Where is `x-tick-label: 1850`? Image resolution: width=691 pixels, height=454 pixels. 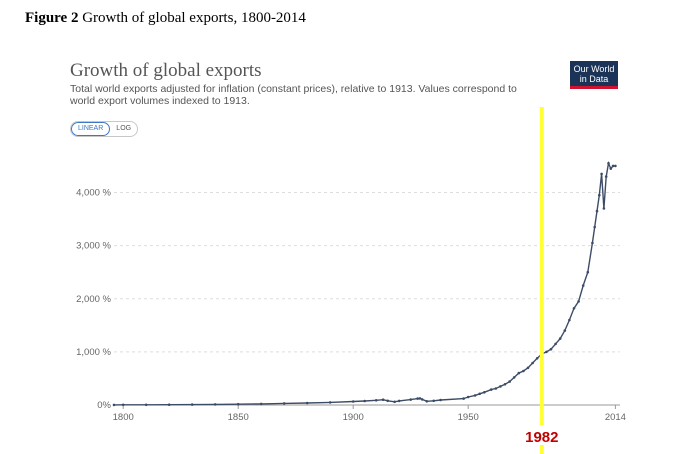 x-tick-label: 1850 is located at coordinates (238, 417).